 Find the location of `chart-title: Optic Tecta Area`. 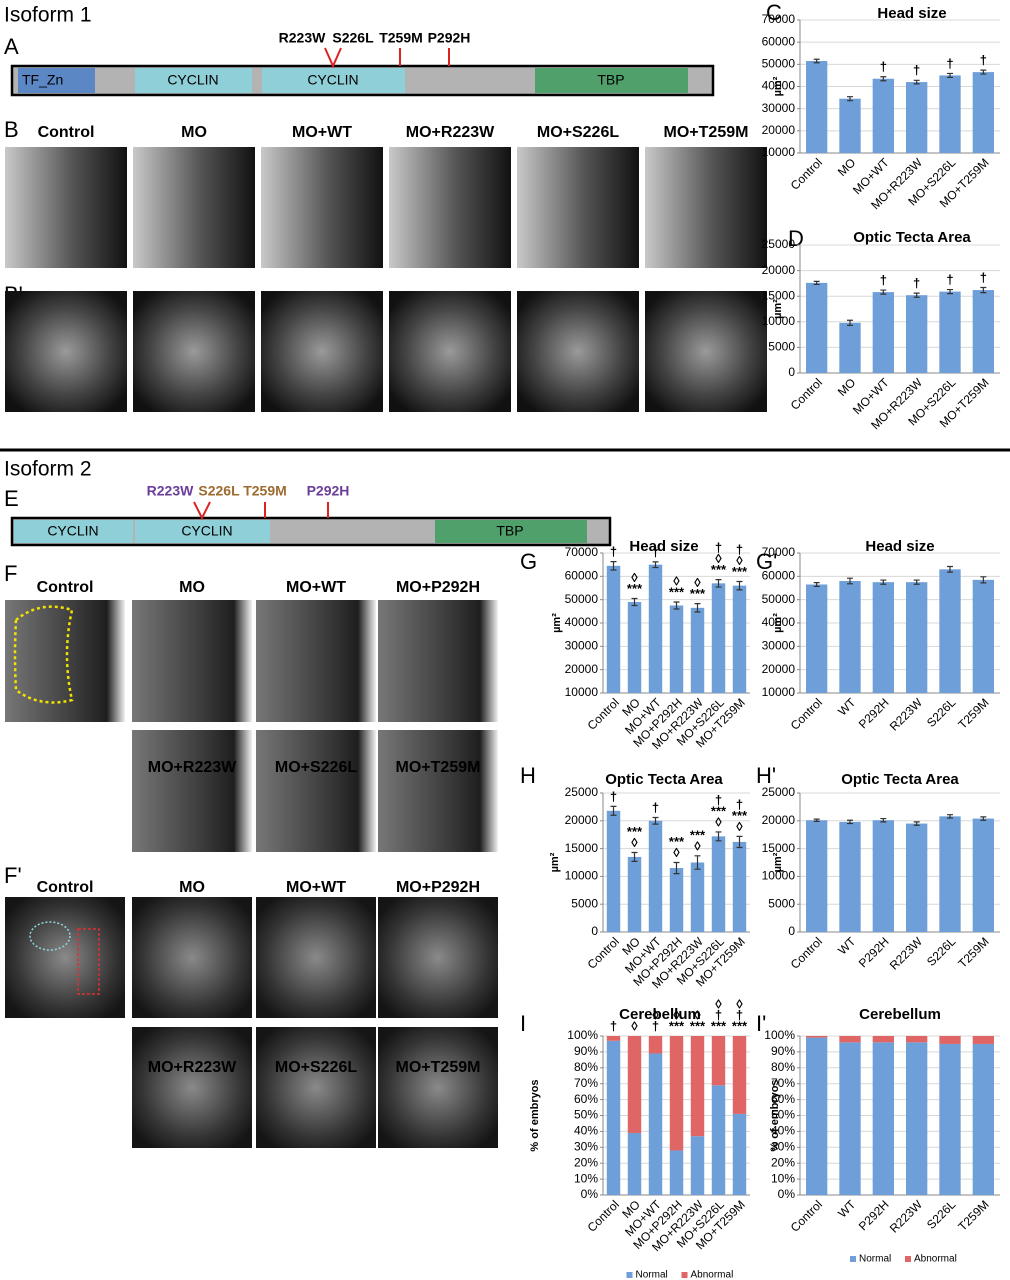

chart-title: Optic Tecta Area is located at coordinates (664, 779).